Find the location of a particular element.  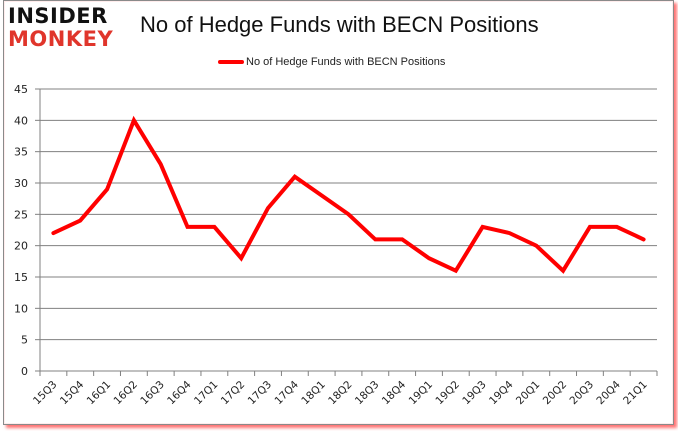

logo-line-1: INSIDER is located at coordinates (58, 16).